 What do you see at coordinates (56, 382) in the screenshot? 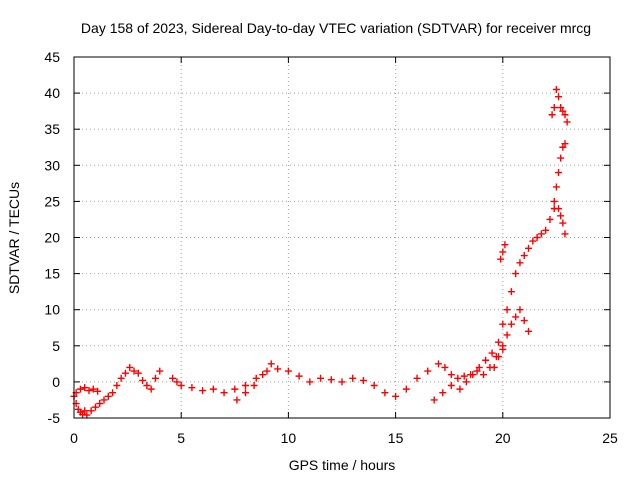
I see `y-tick-label: 0` at bounding box center [56, 382].